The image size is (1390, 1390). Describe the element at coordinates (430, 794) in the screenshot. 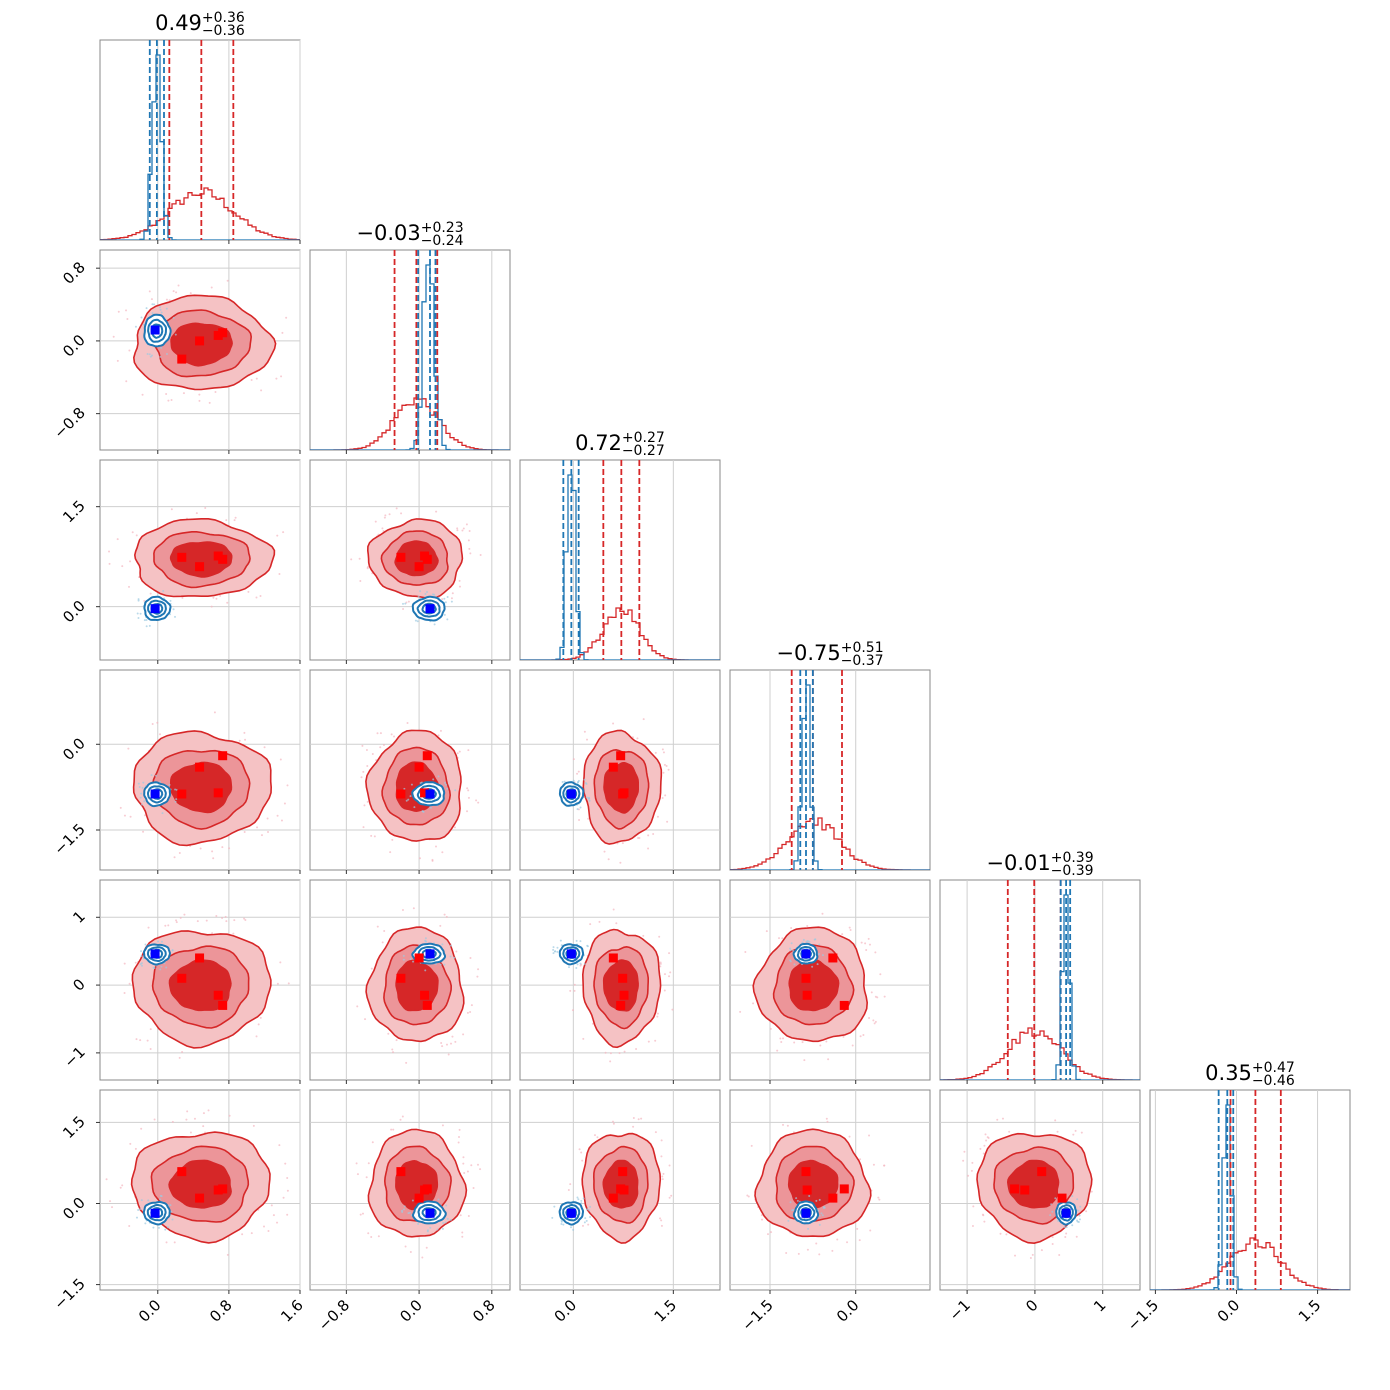

I see `marker-blue` at that location.